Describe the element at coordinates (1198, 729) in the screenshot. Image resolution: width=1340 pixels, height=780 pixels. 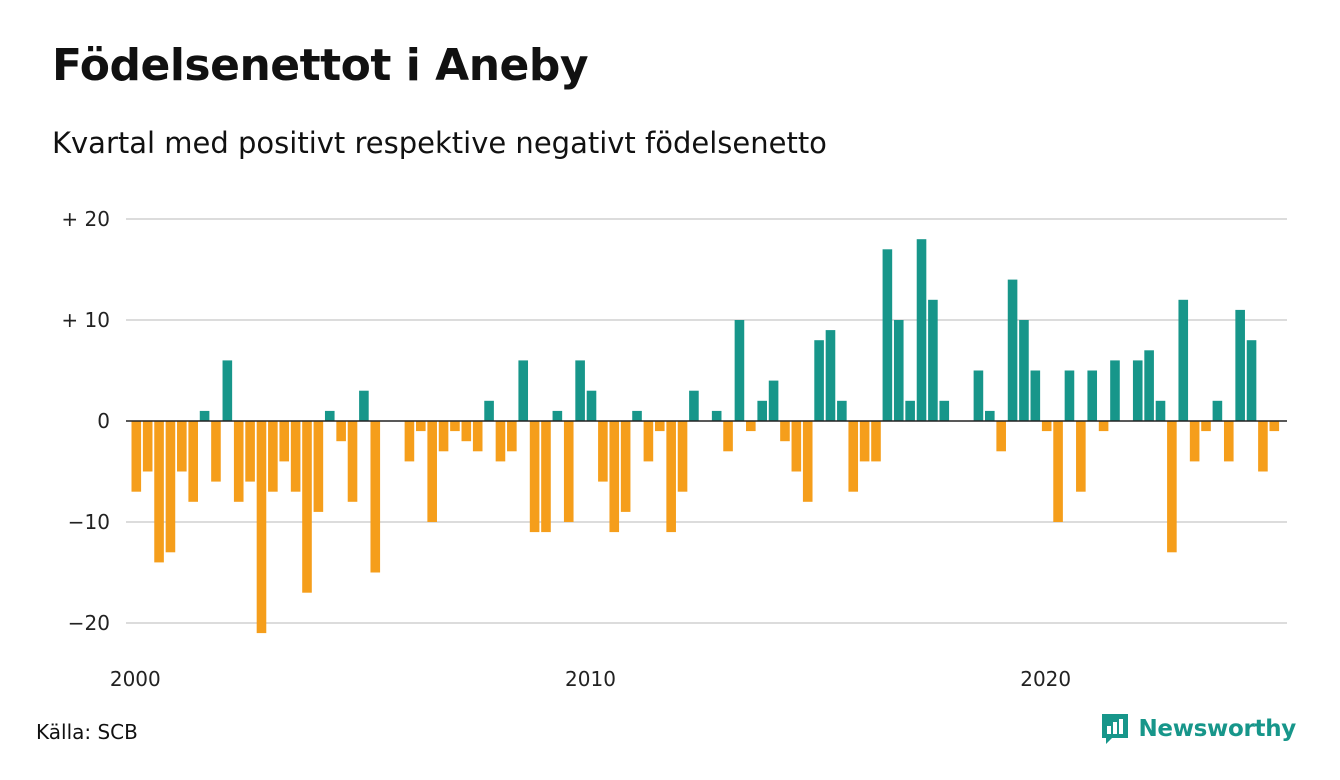
I see `brand-logo: Newsworthy` at that location.